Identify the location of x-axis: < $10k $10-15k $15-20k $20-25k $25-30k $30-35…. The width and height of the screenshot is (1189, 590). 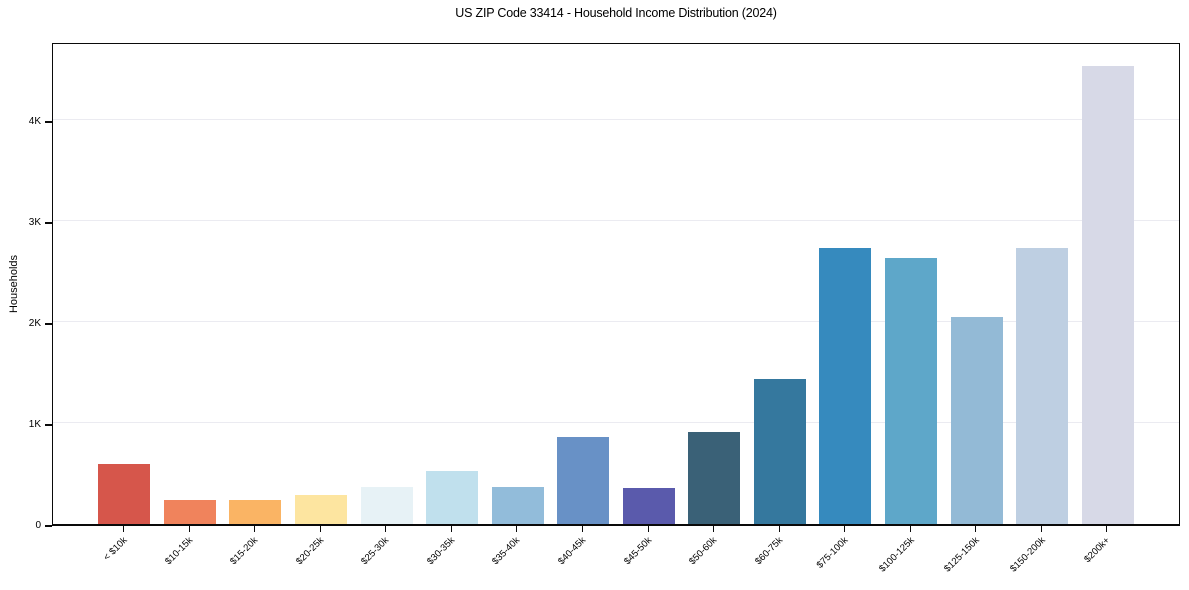
(616, 558).